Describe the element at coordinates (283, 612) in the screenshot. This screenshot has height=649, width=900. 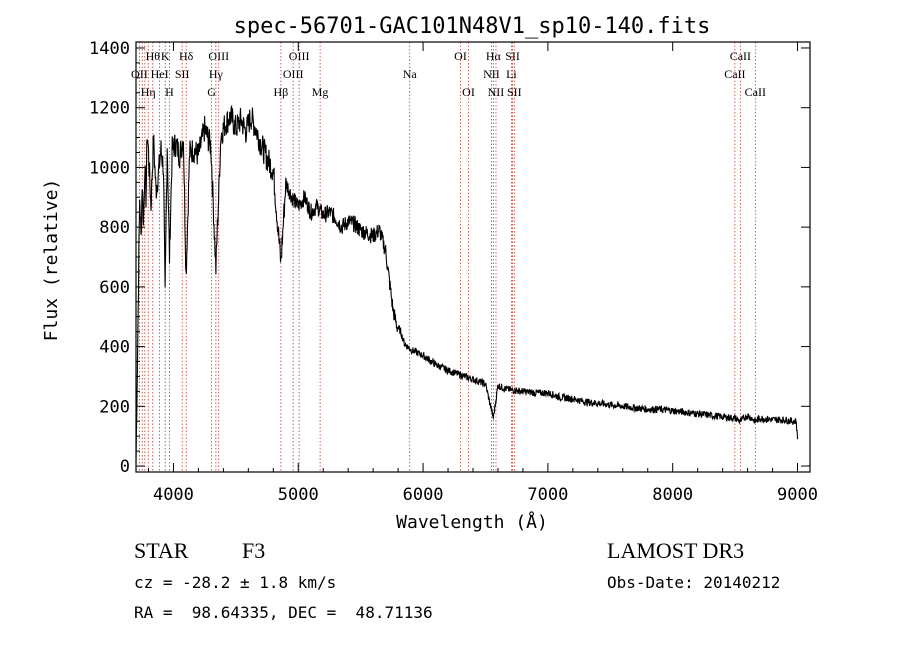
I see `coordinates: RA = 98.64335, DEC = 48.71136` at that location.